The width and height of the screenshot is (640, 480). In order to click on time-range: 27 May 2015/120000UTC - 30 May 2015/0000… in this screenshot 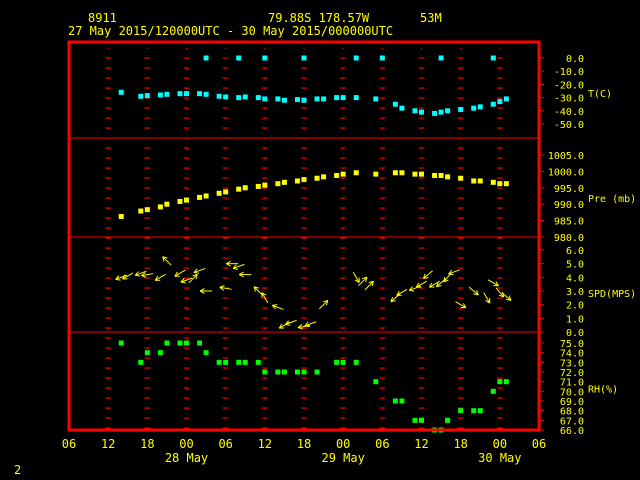, I will do `click(230, 31)`.